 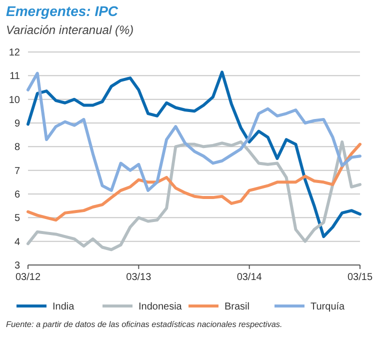 I want to click on legend-label: Brasil, so click(x=237, y=307).